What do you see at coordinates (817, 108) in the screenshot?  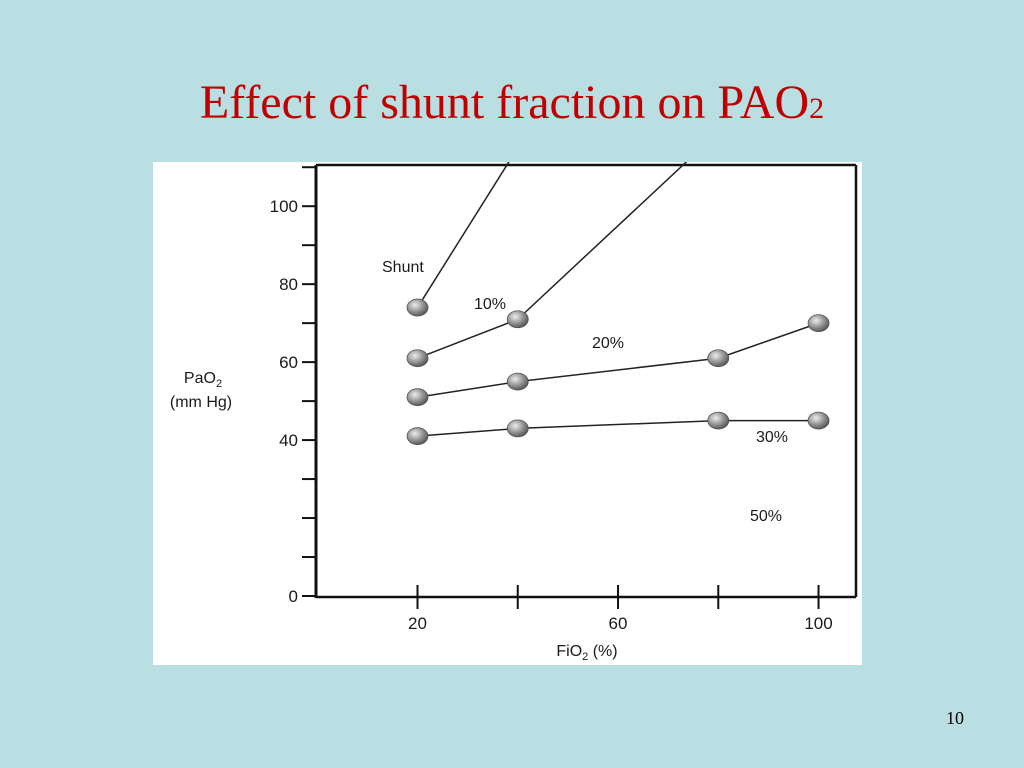 I see `slide-title-subscript: 2` at bounding box center [817, 108].